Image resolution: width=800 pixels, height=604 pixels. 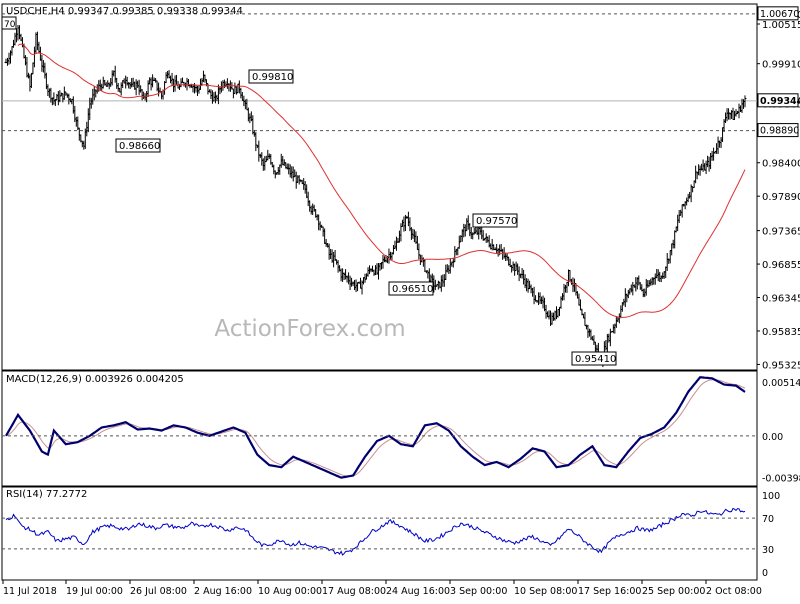 I want to click on x-tick-label: 26 Jul 08:00, so click(x=158, y=591).